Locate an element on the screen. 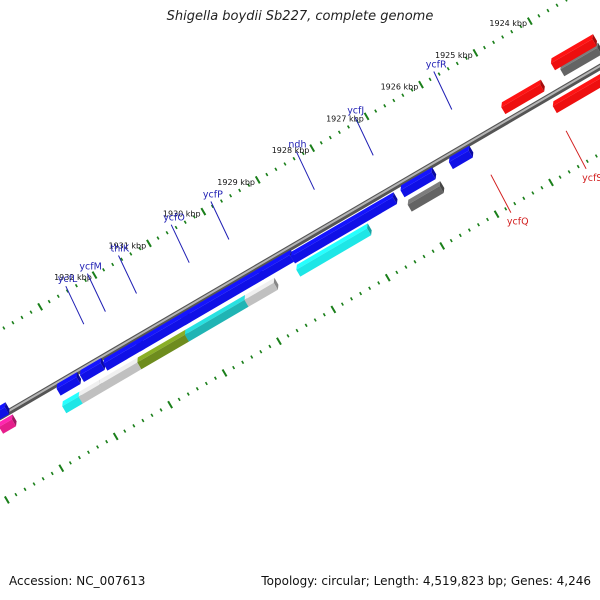  scale-label: 1932 kbp is located at coordinates (73, 277).